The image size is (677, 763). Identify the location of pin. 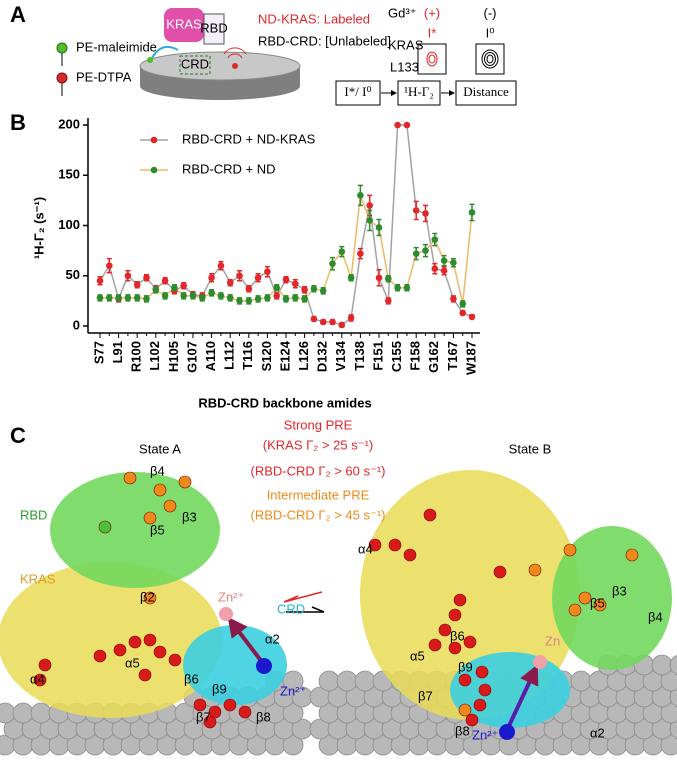
(150, 60).